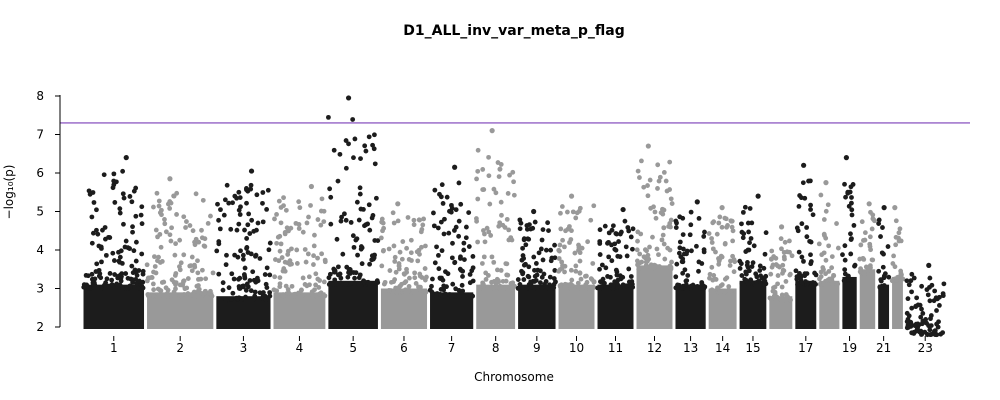  Describe the element at coordinates (514, 377) in the screenshot. I see `x-axis-label: Chromosome` at that location.